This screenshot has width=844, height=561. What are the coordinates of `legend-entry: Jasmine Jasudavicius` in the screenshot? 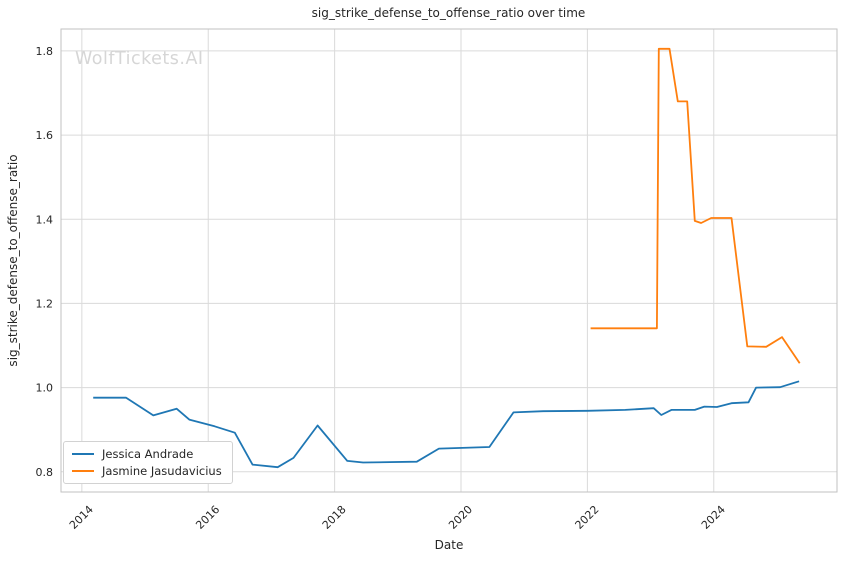 It's located at (147, 471).